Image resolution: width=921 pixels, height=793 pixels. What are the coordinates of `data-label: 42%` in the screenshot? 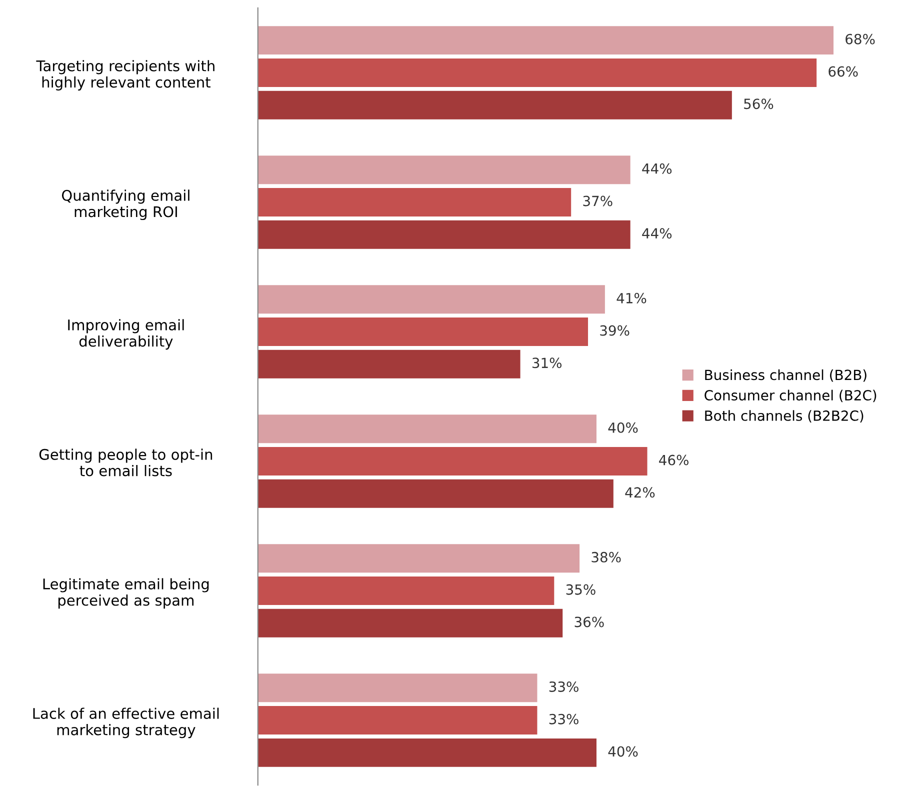 It's located at (640, 492).